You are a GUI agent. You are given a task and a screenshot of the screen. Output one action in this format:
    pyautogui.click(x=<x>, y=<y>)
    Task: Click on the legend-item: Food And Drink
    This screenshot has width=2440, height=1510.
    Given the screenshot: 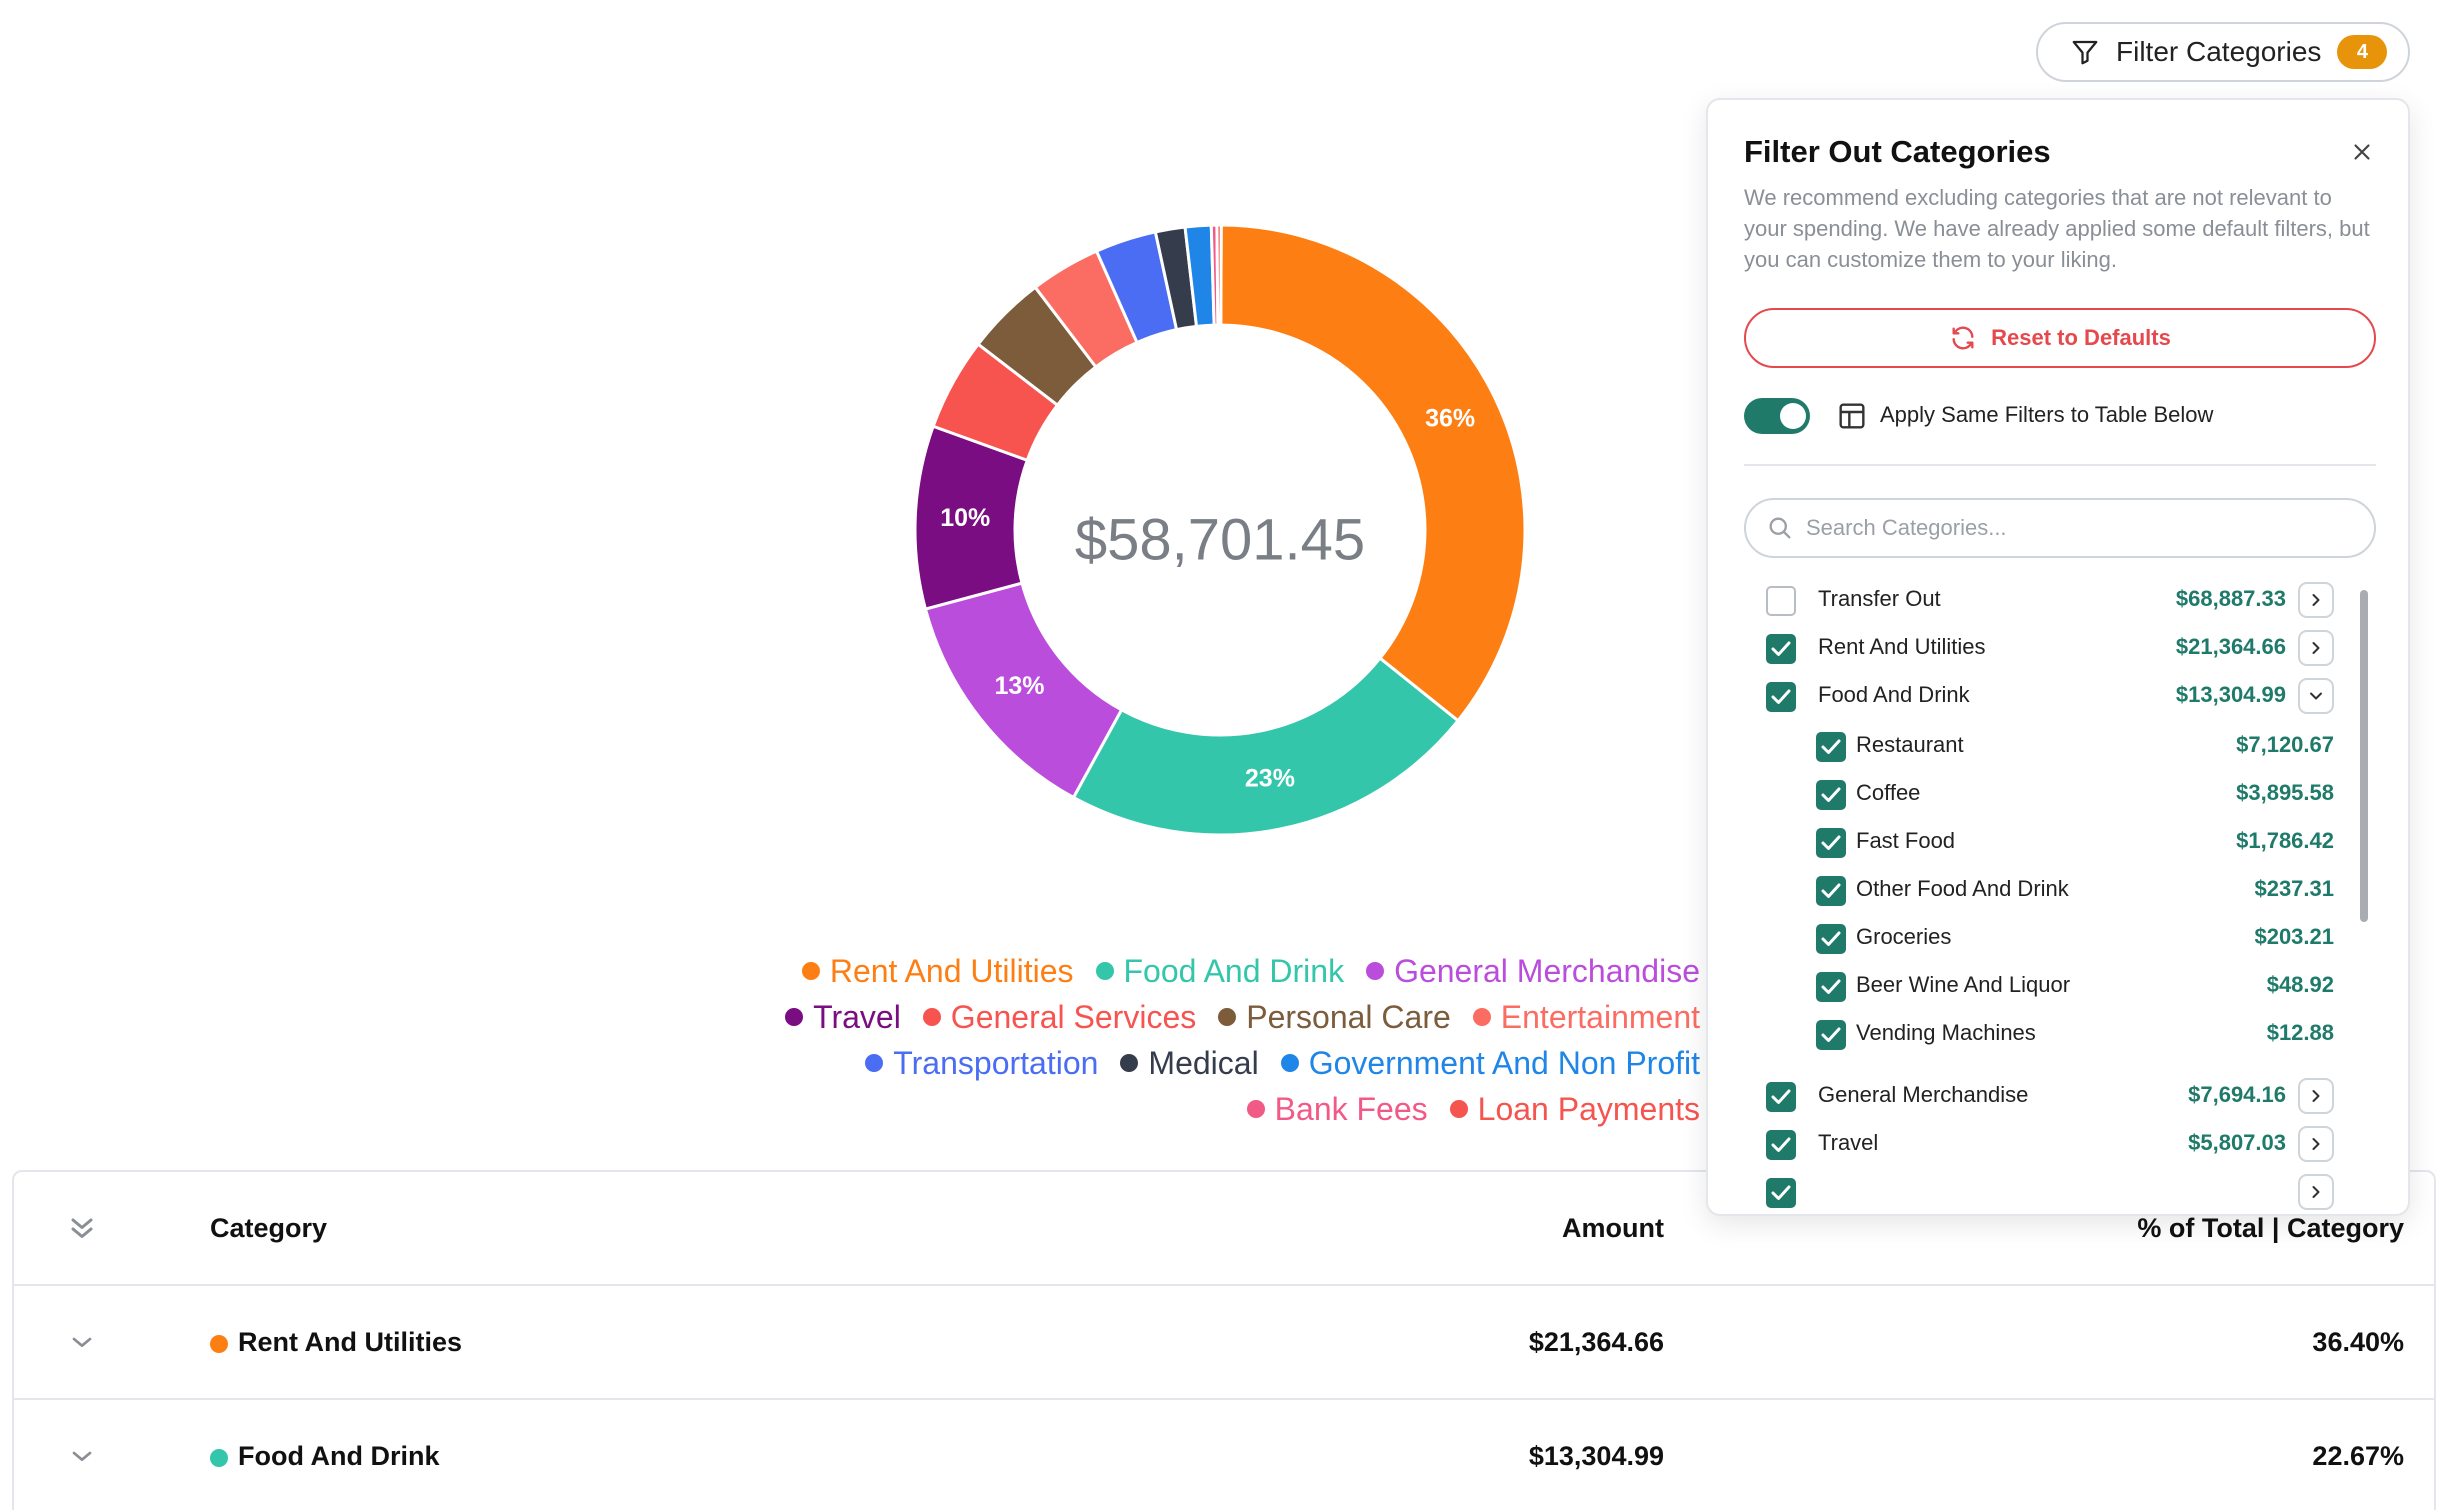 What is the action you would take?
    pyautogui.click(x=1219, y=971)
    